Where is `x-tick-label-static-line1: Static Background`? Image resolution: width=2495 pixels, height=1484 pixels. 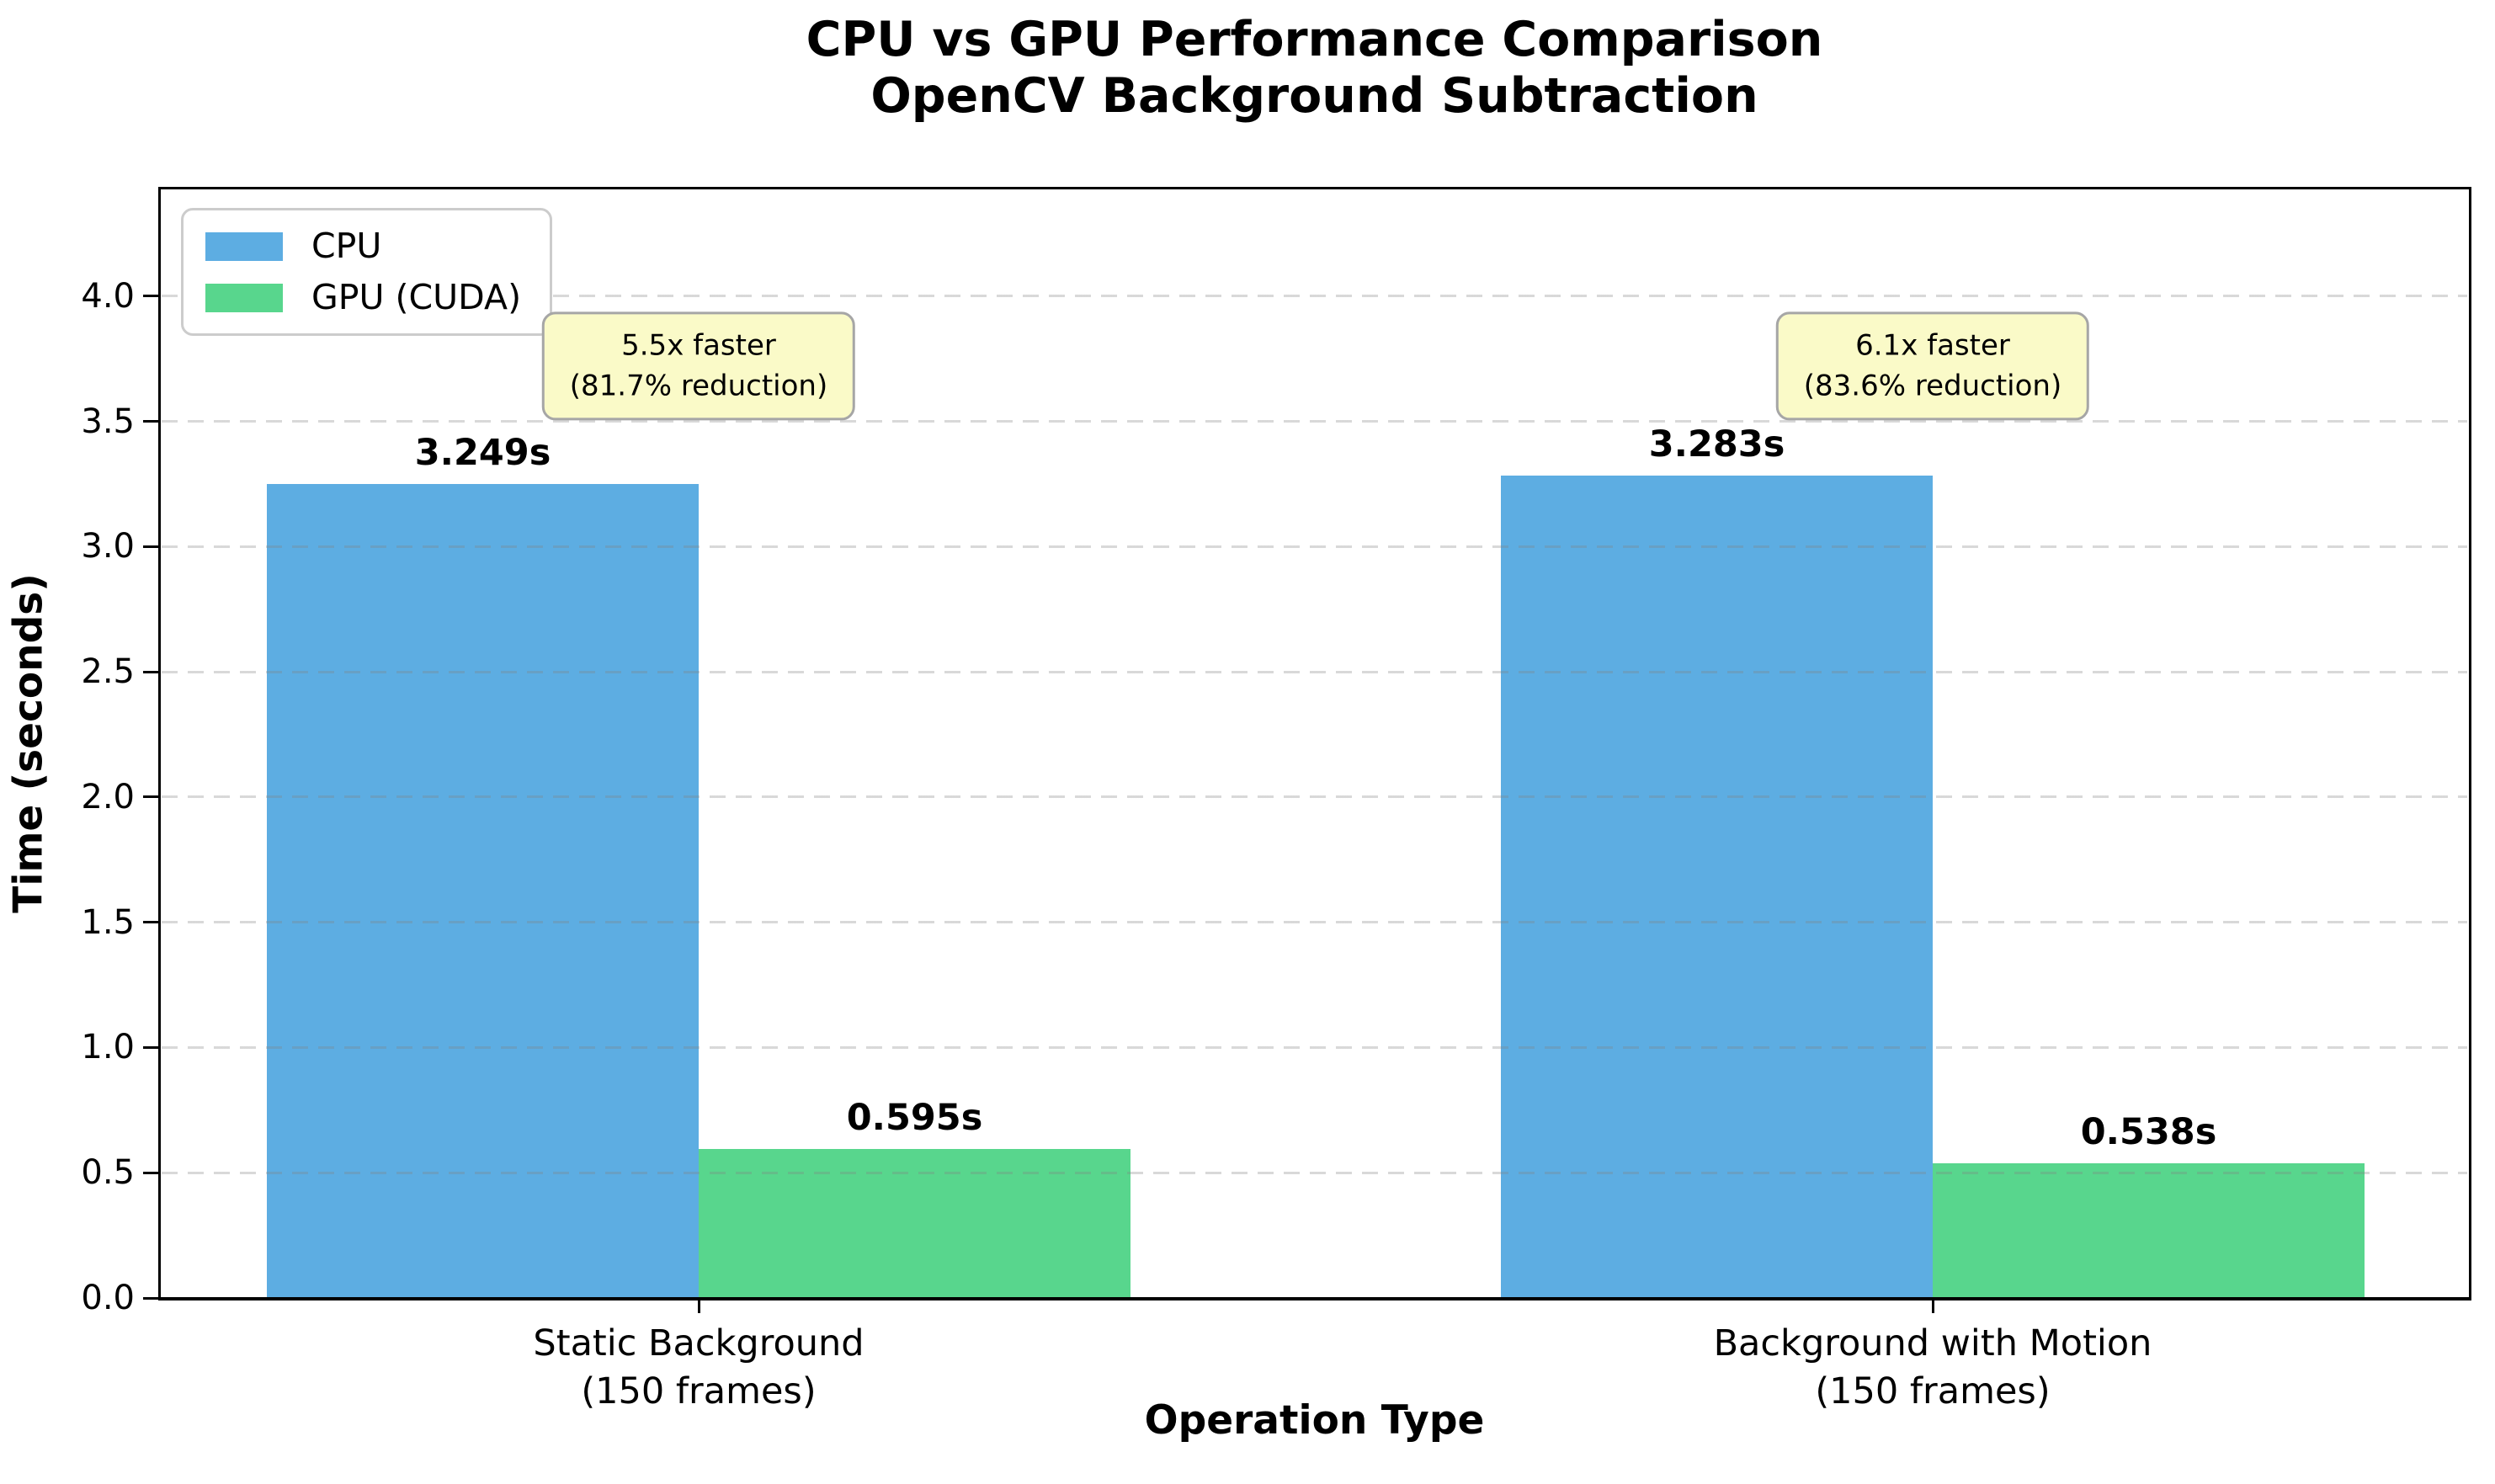 x-tick-label-static-line1: Static Background is located at coordinates (698, 1343).